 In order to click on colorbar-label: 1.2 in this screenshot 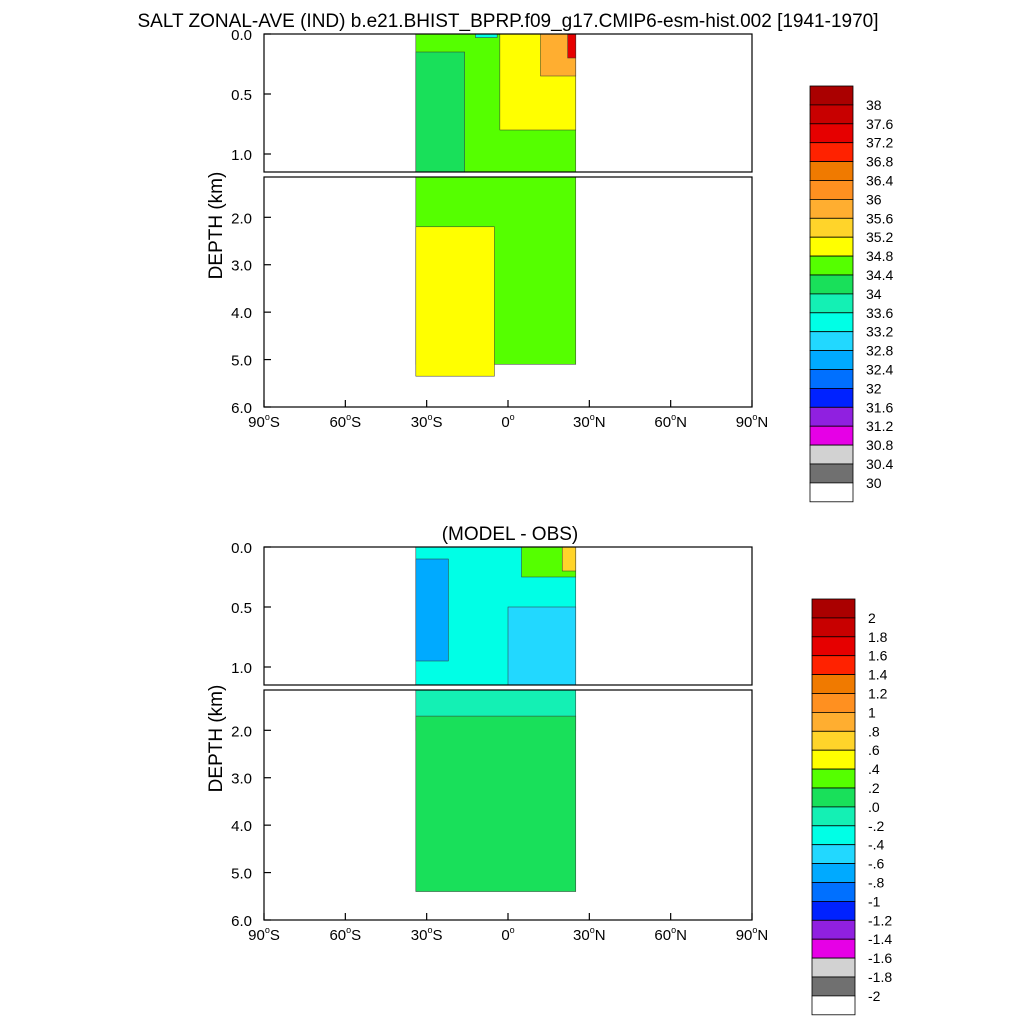, I will do `click(878, 694)`.